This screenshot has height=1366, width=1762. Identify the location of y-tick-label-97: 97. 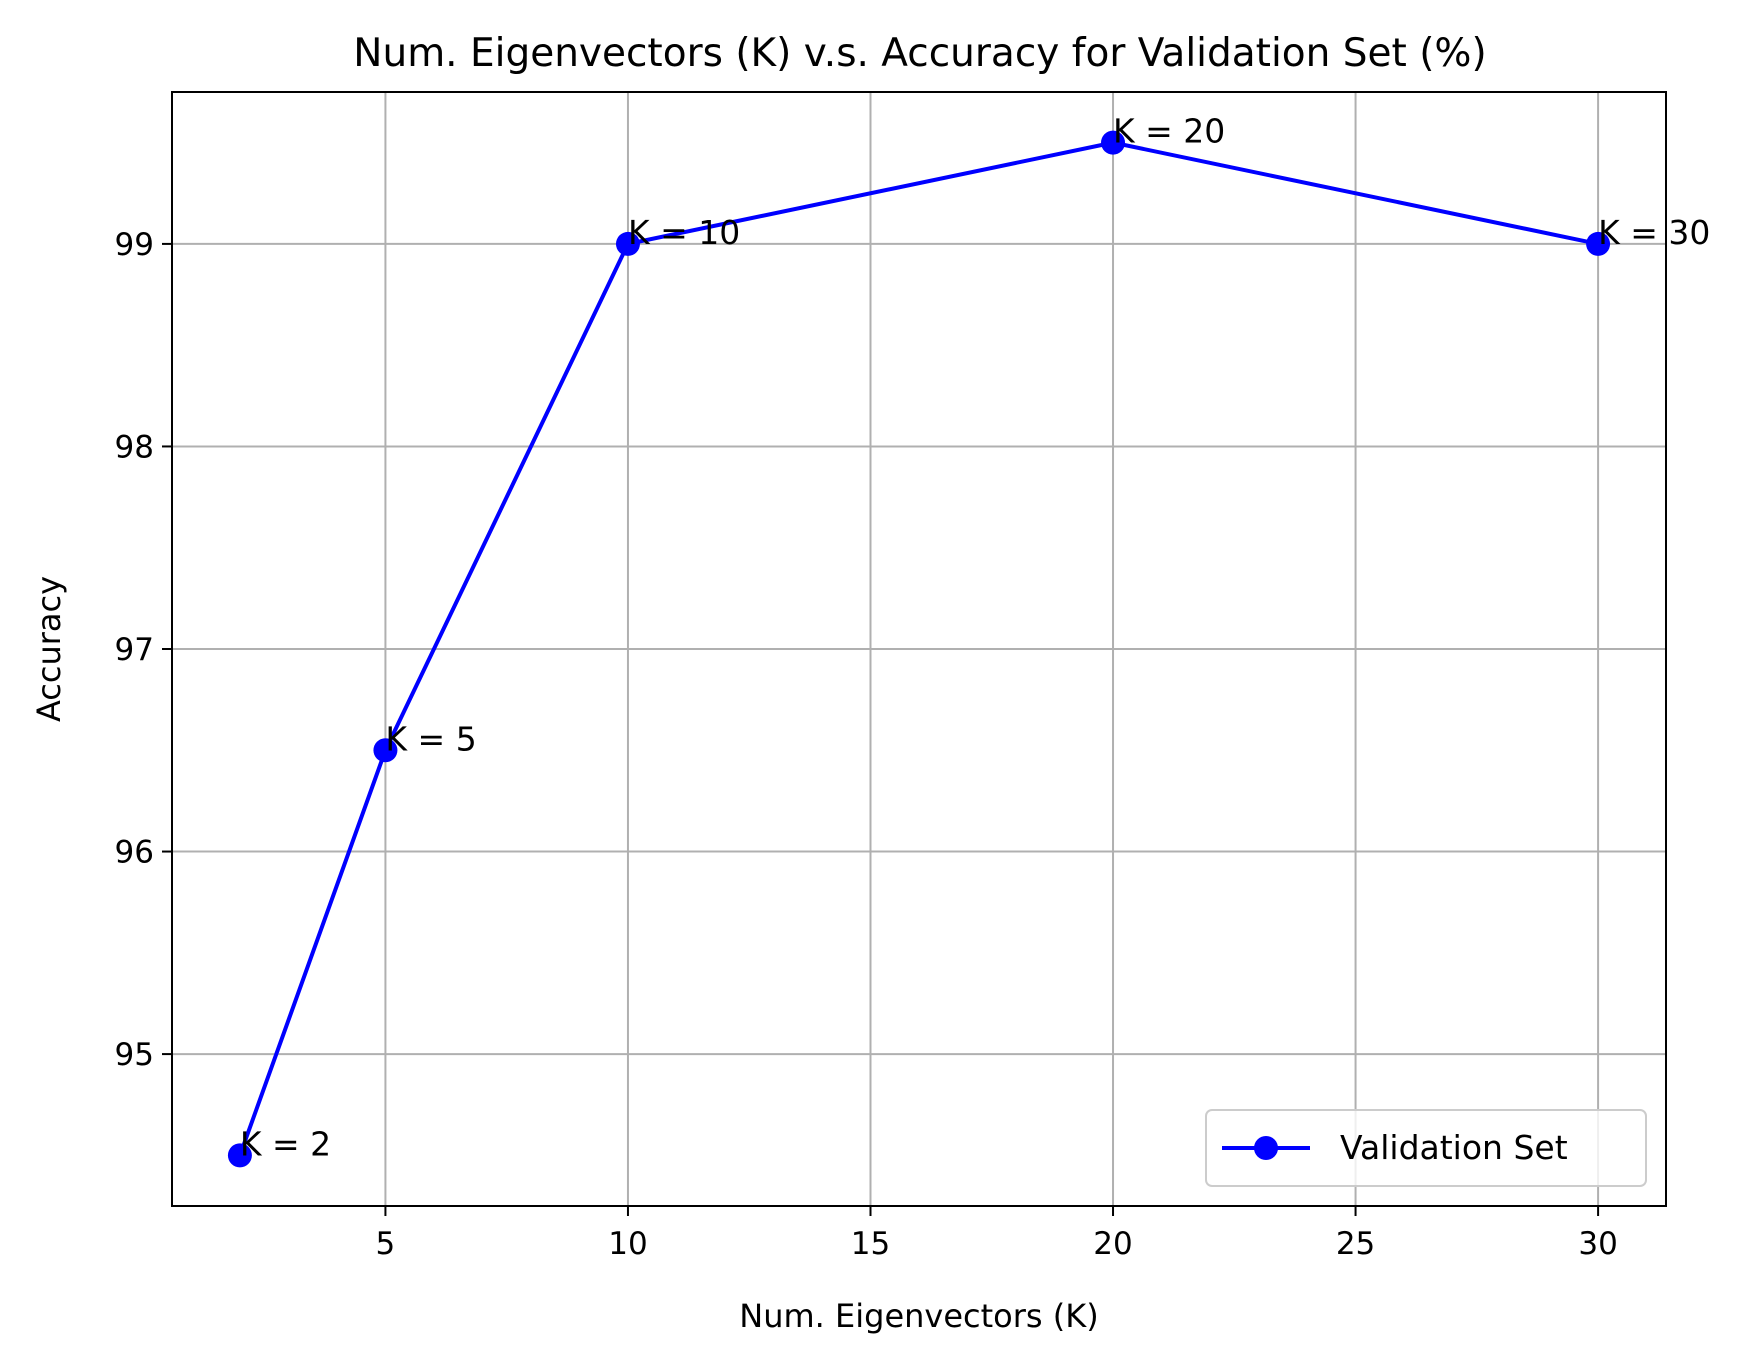
(134, 650).